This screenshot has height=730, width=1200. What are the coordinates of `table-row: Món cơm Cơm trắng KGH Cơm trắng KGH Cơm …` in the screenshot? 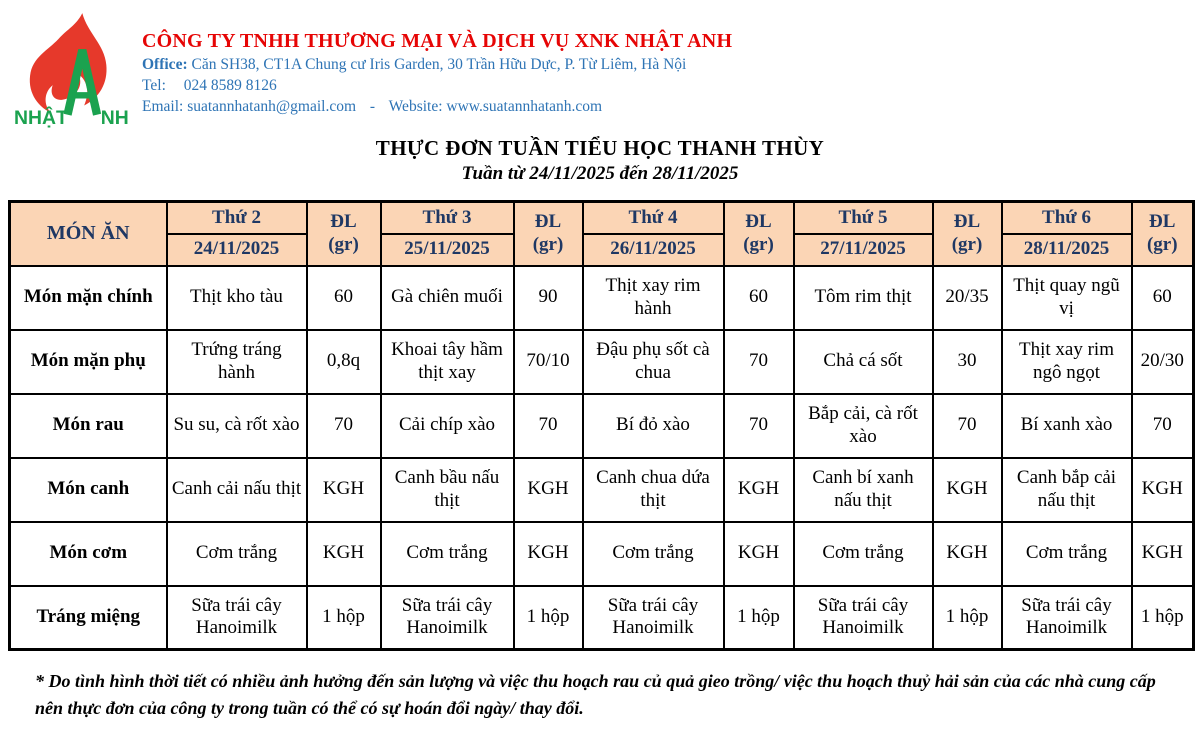 It's located at (601, 553).